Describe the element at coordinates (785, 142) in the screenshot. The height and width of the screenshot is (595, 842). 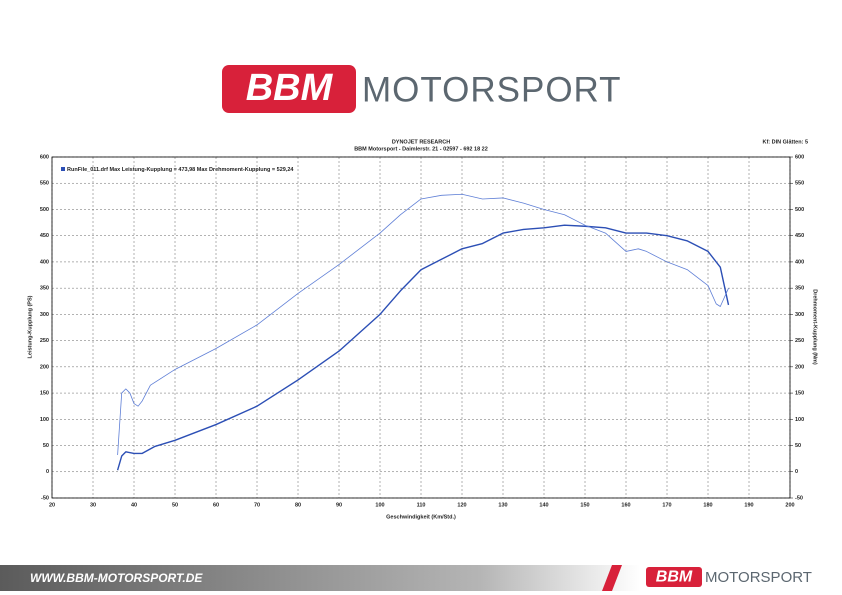
I see `annotation: Kf: DIN Glätten: 5` at that location.